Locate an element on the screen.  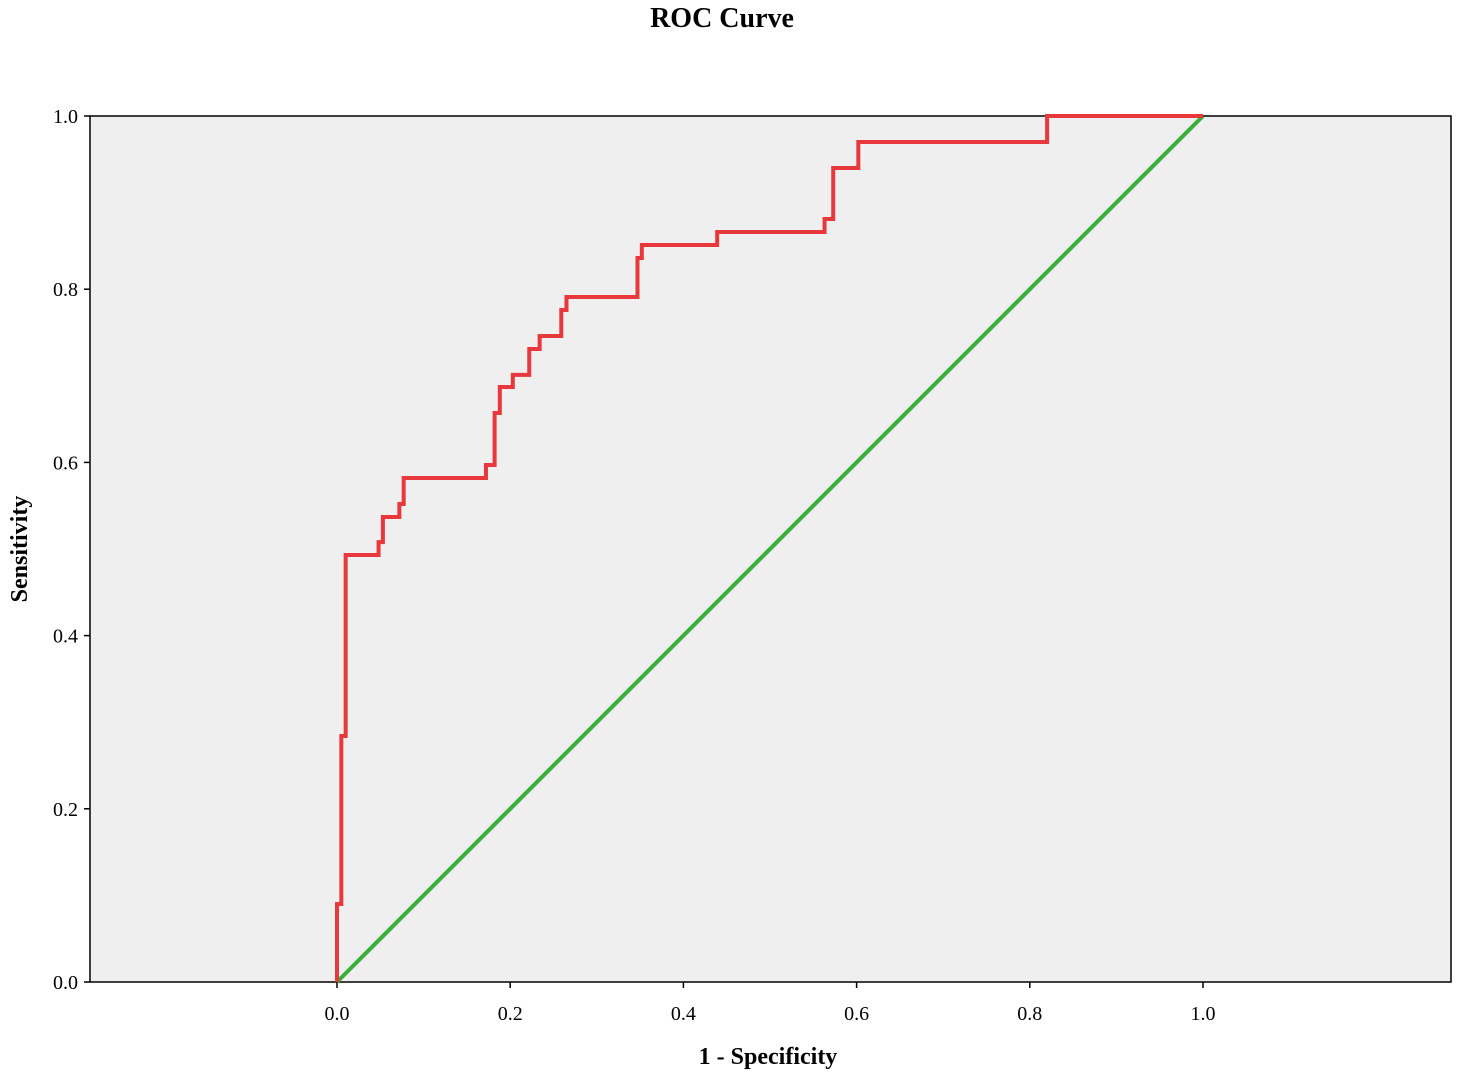
x-tick-label: 0.2 is located at coordinates (510, 1014).